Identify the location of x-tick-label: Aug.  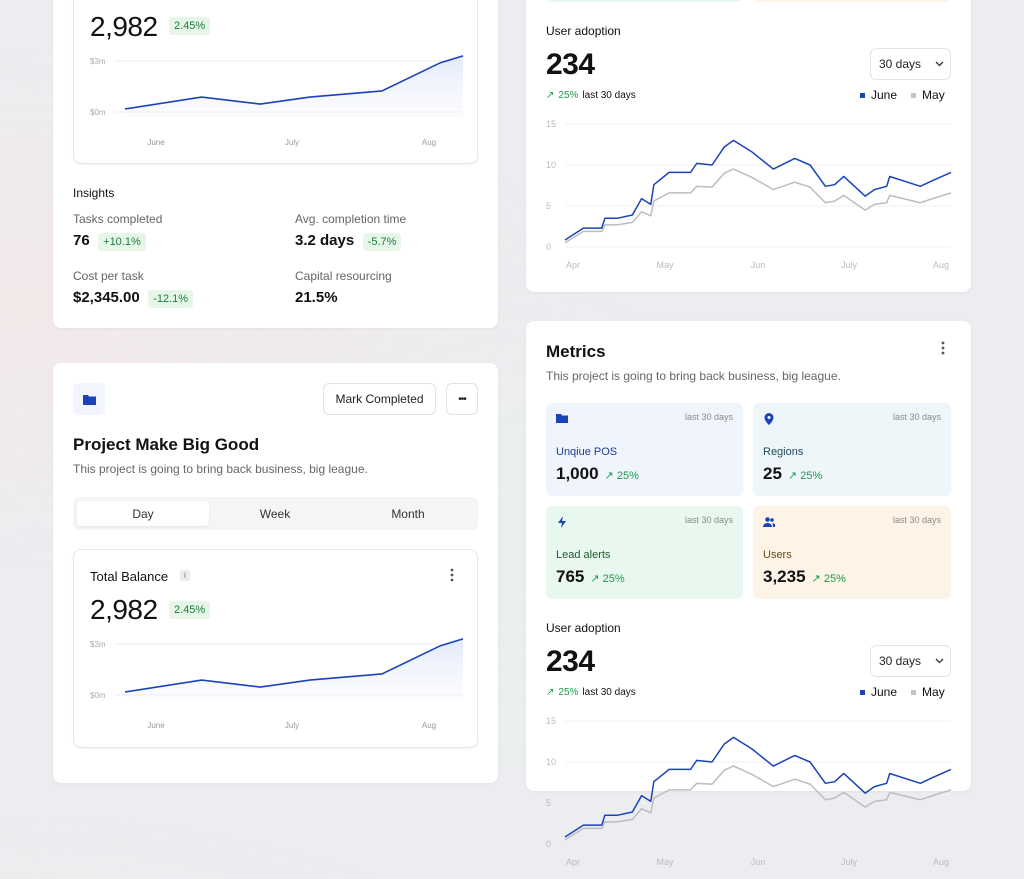
(429, 142).